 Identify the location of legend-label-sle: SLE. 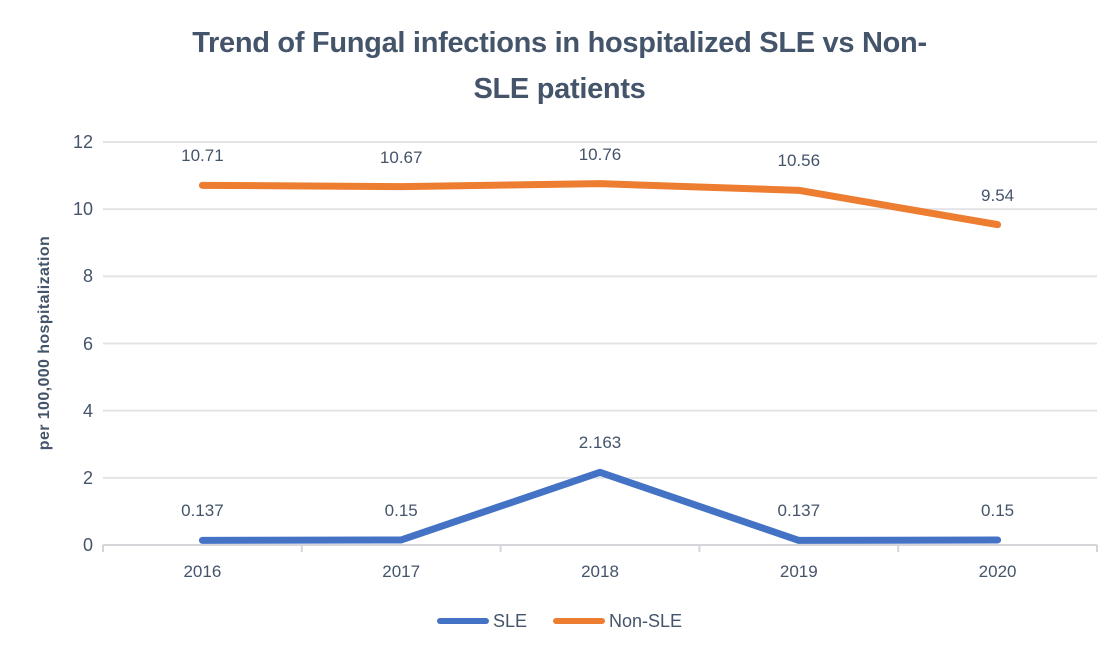
(509, 621).